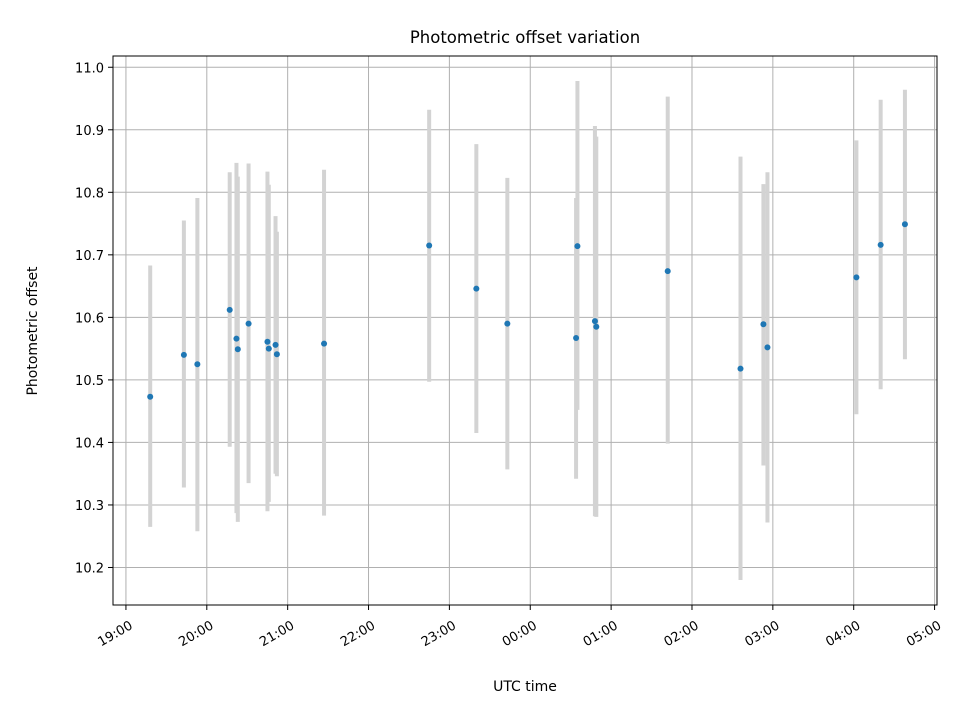 Image resolution: width=960 pixels, height=720 pixels. I want to click on y-axis: 10.2 10.3 10.4 10.5 10.6 10.7 10.8 10.9 11.0, so click(94, 318).